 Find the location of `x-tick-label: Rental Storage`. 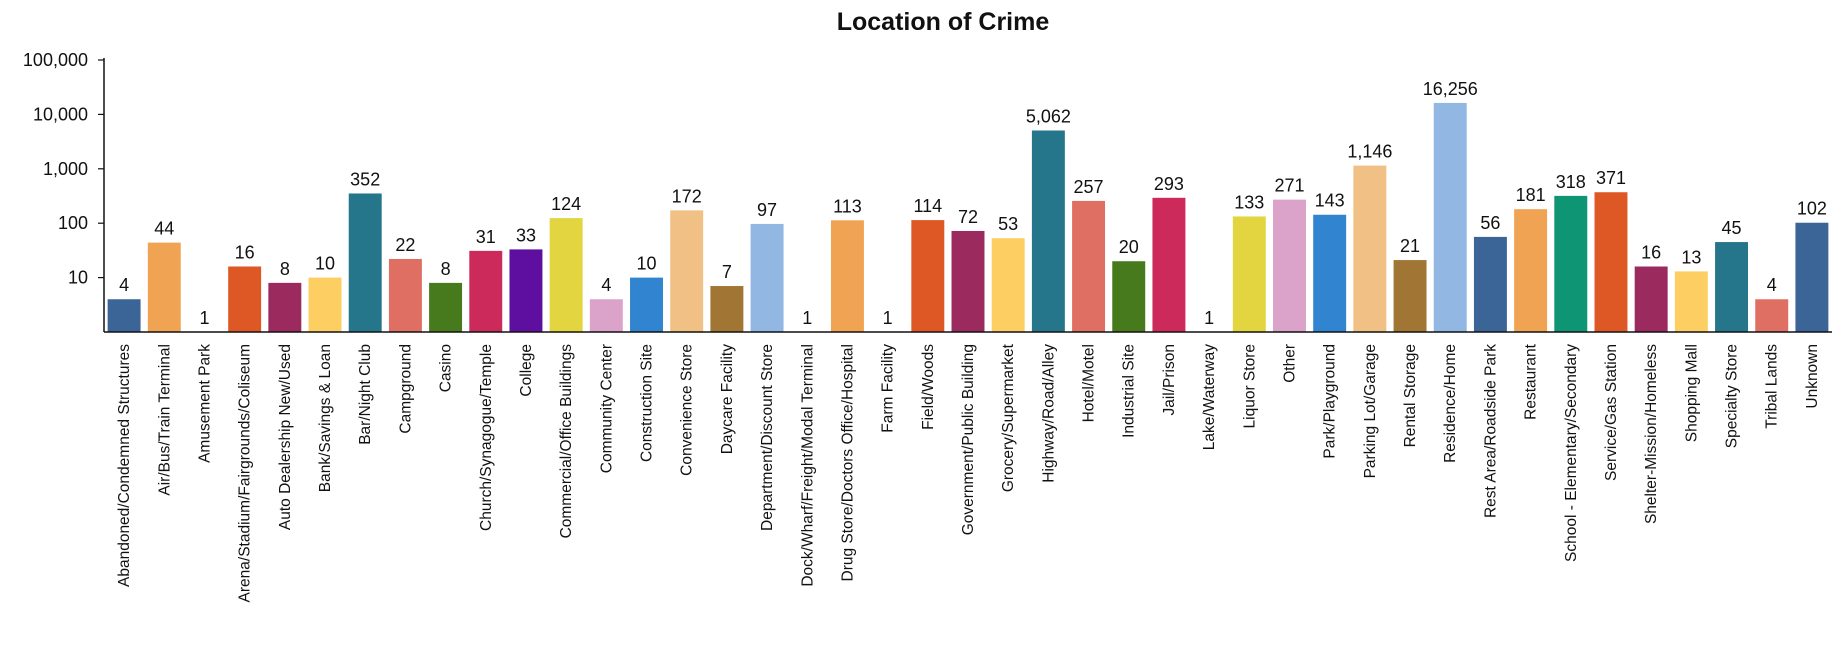

x-tick-label: Rental Storage is located at coordinates (1410, 395).